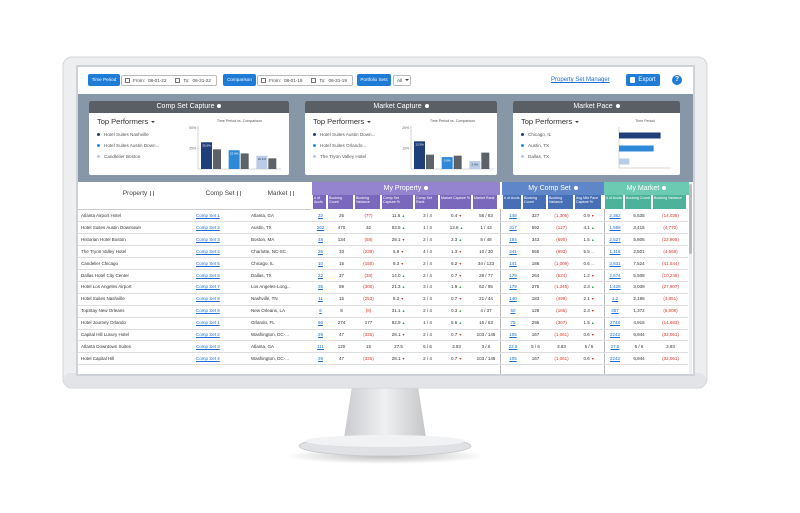 The width and height of the screenshot is (800, 513). Describe the element at coordinates (513, 311) in the screenshot. I see `table-cell: 50` at that location.